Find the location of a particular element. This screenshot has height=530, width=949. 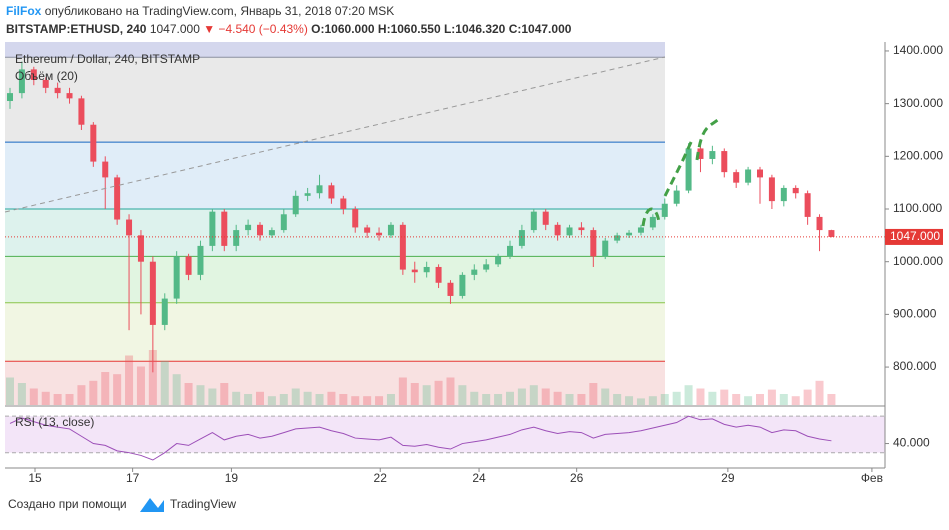

open: O:1060.000 is located at coordinates (343, 29).